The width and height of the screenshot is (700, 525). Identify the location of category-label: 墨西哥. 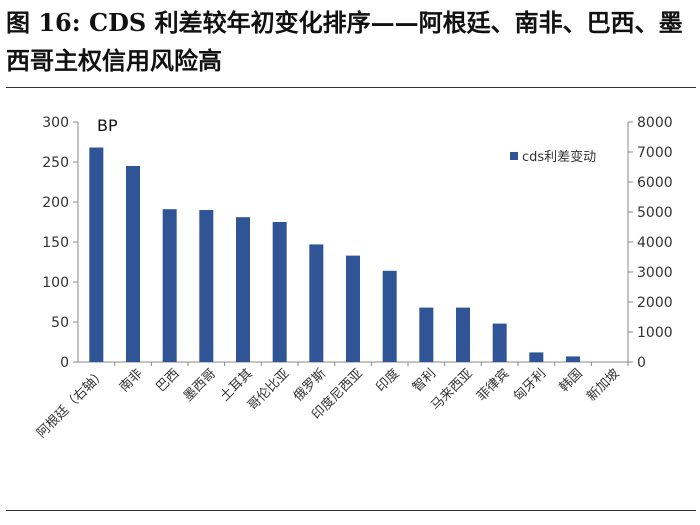
(200, 385).